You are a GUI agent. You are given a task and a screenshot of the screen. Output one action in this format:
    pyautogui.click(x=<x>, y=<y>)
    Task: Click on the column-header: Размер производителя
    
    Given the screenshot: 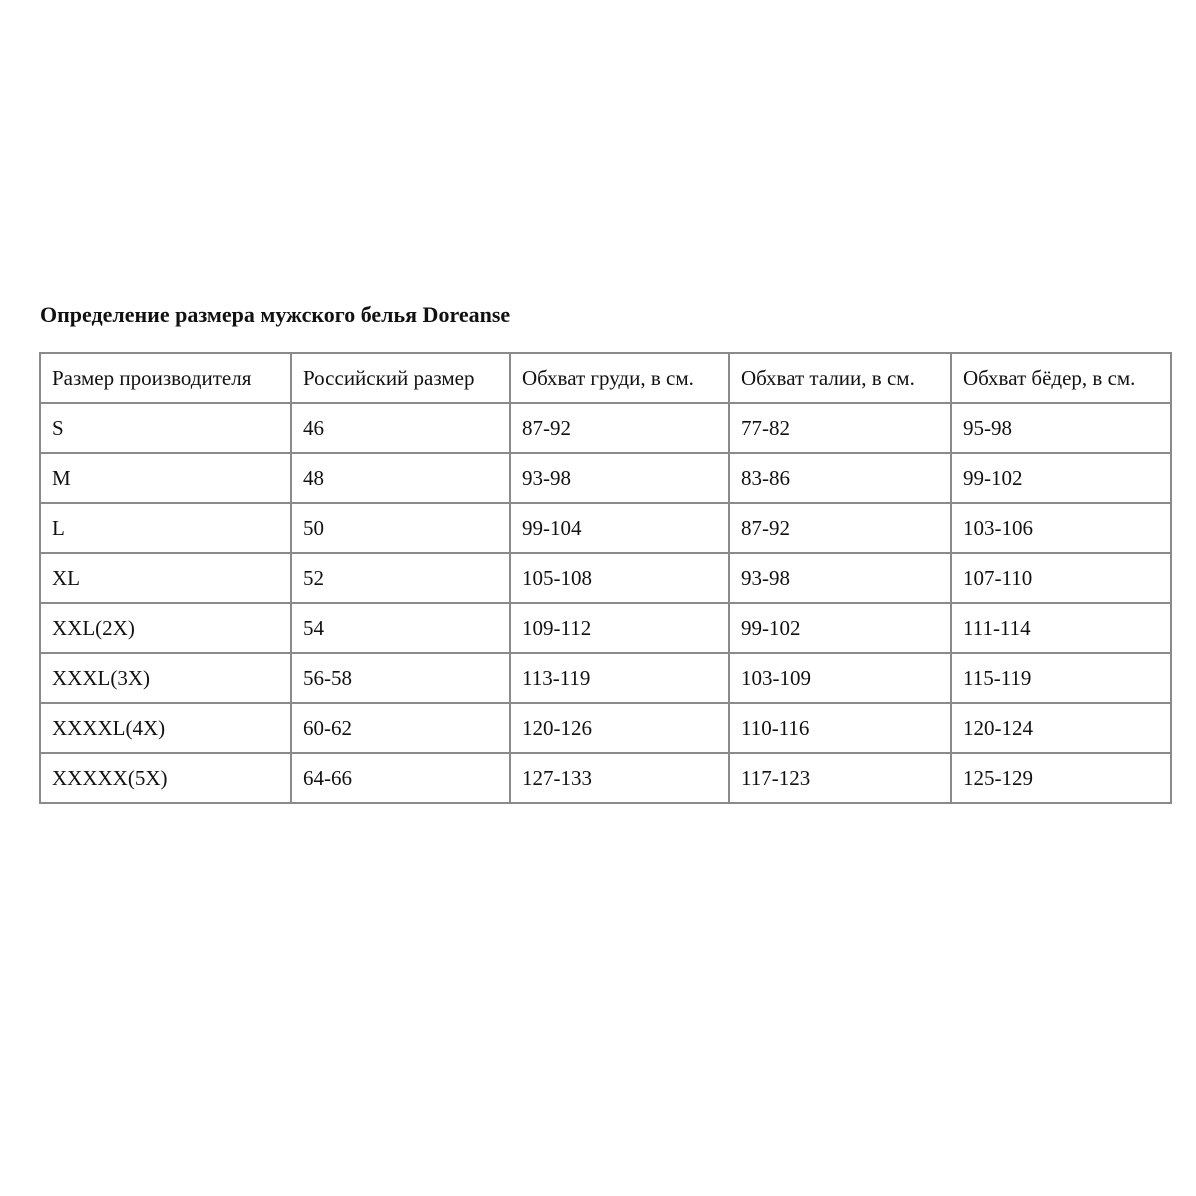 What is the action you would take?
    pyautogui.click(x=165, y=378)
    